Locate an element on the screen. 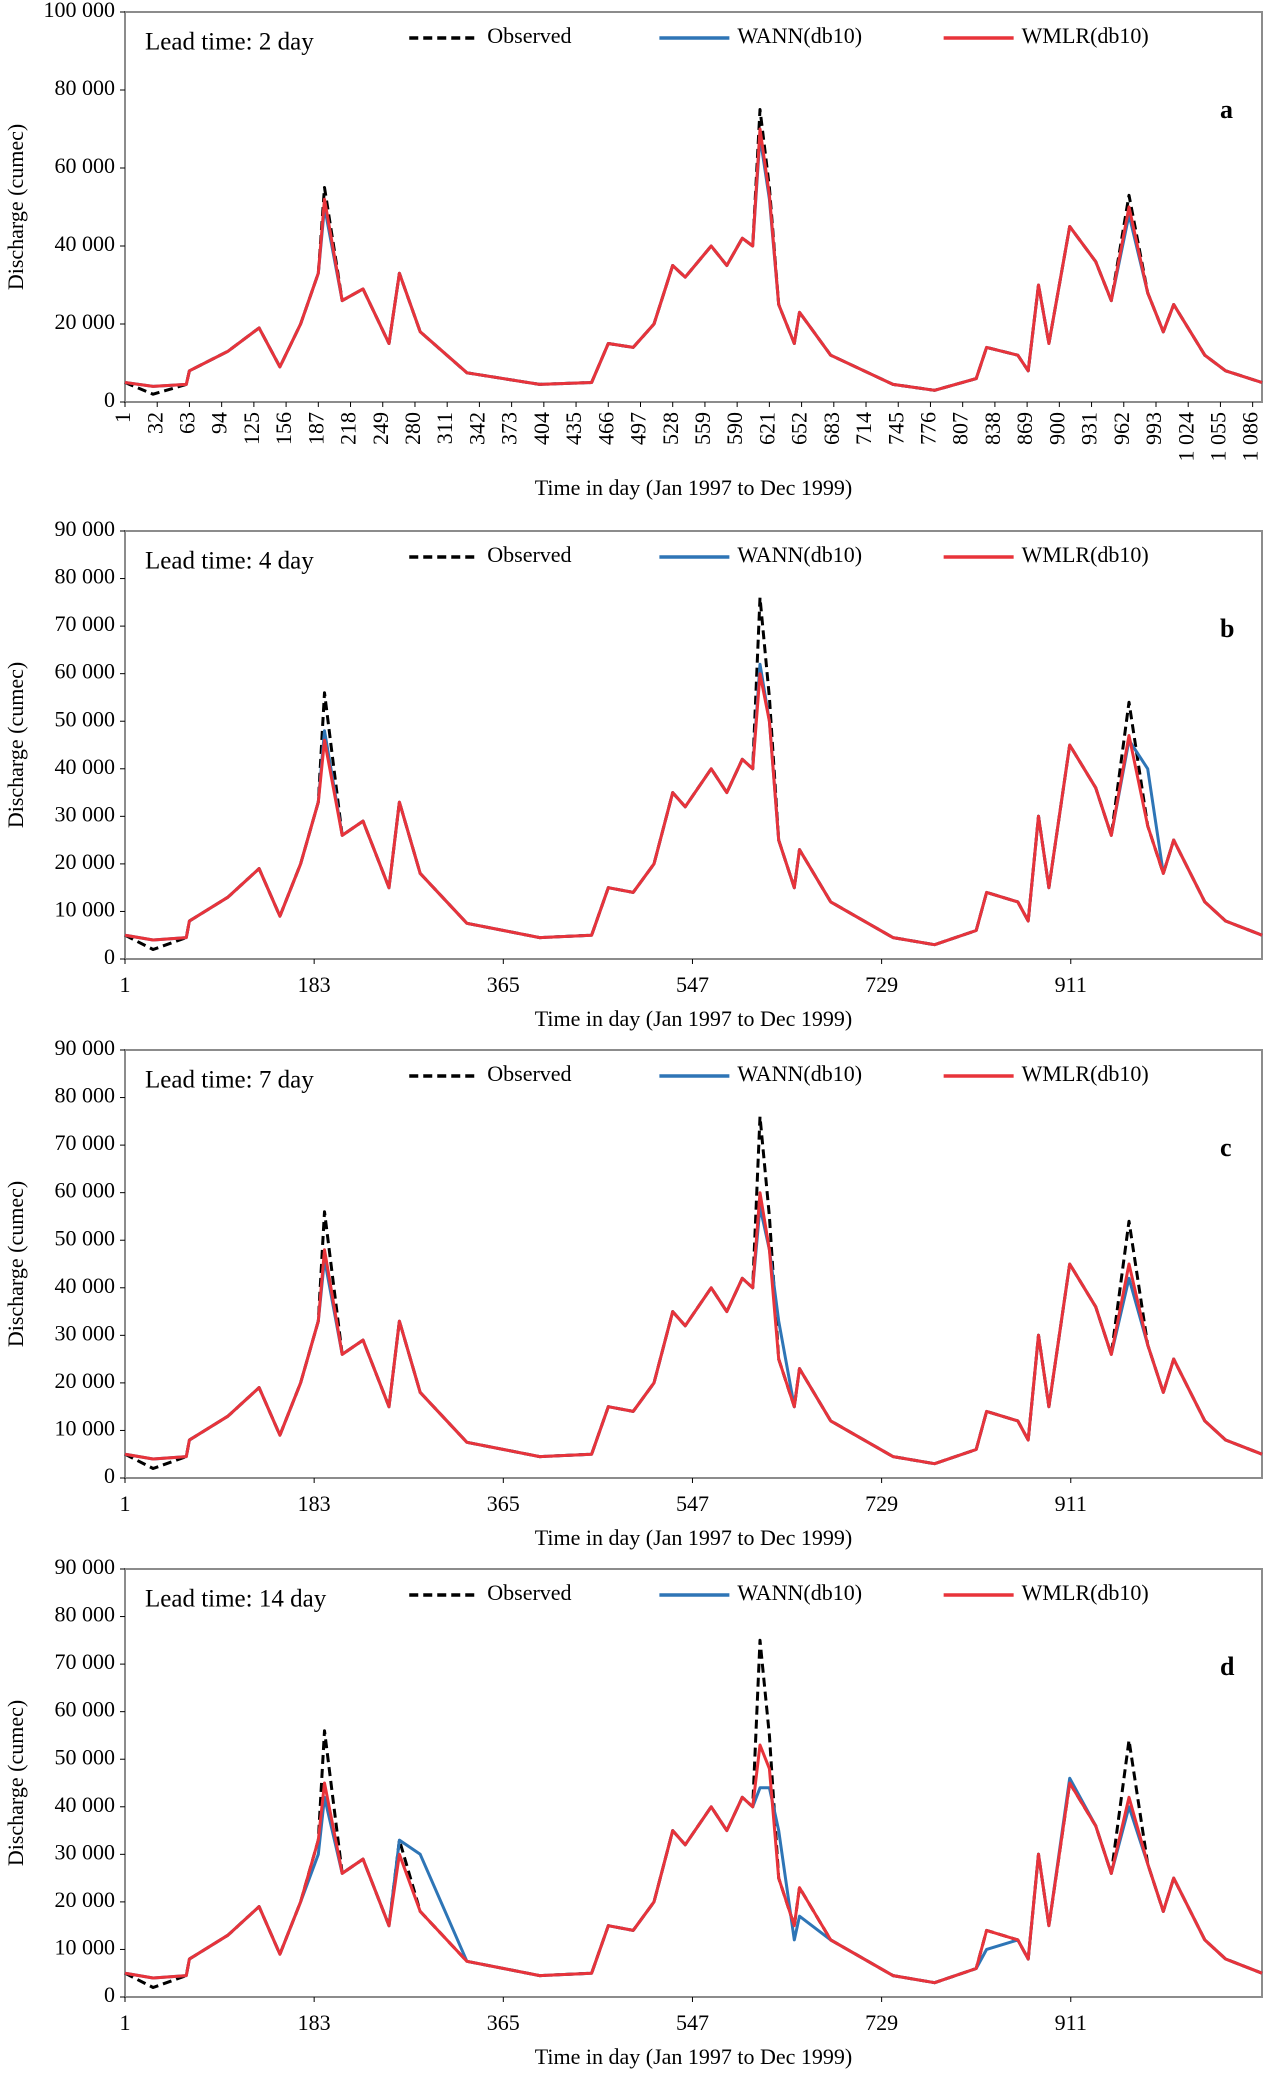 The height and width of the screenshot is (2077, 1280). x-tick-label: 311 is located at coordinates (444, 428).